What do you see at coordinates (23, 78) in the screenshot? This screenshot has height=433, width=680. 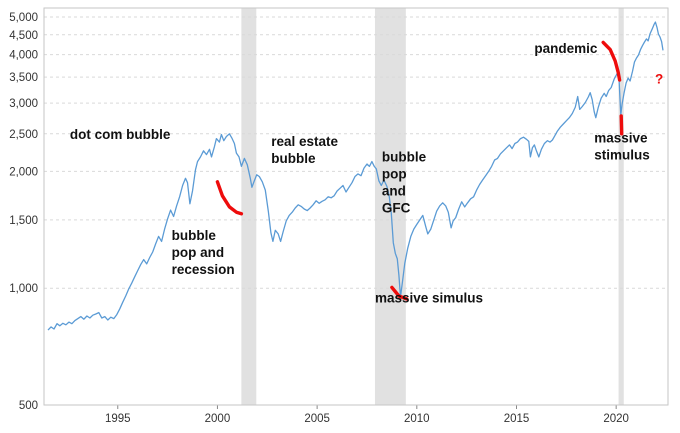 I see `y-tick-label: 3,500` at bounding box center [23, 78].